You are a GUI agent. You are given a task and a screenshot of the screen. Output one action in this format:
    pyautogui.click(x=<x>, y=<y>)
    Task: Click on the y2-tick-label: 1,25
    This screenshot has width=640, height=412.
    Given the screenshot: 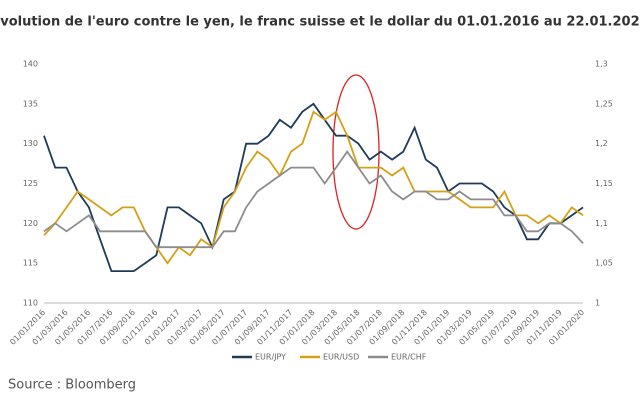 What is the action you would take?
    pyautogui.click(x=604, y=103)
    